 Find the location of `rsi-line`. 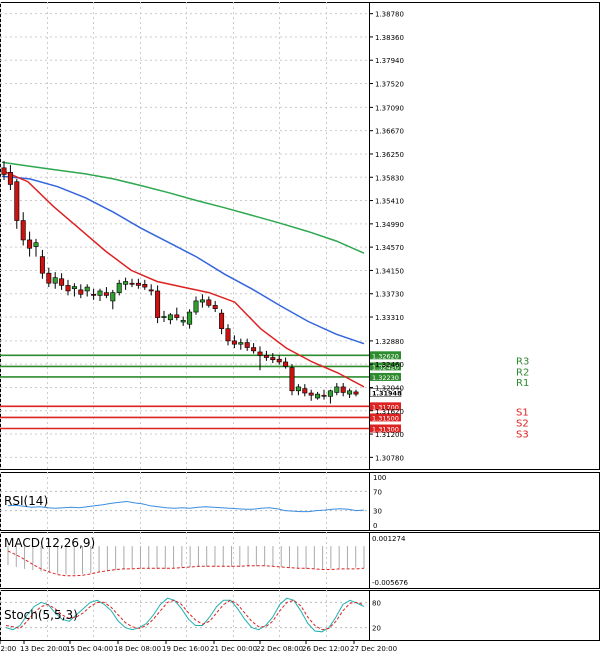

rsi-line is located at coordinates (186, 506).